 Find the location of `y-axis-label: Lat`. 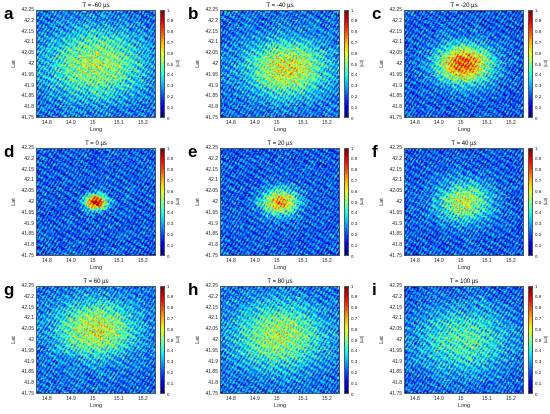

y-axis-label: Lat is located at coordinates (197, 64).